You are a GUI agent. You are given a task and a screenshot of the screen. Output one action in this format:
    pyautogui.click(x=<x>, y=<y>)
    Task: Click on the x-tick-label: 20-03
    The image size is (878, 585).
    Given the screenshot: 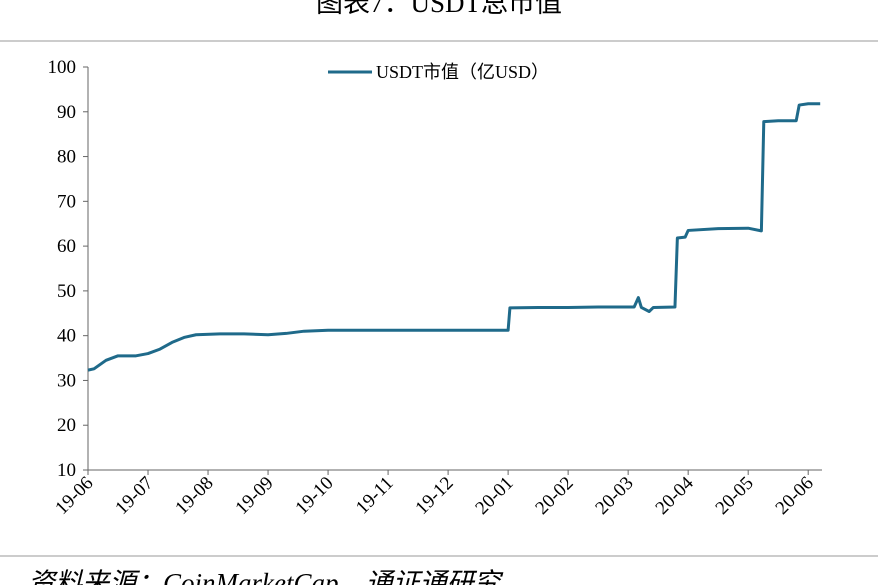 What is the action you would take?
    pyautogui.click(x=614, y=496)
    